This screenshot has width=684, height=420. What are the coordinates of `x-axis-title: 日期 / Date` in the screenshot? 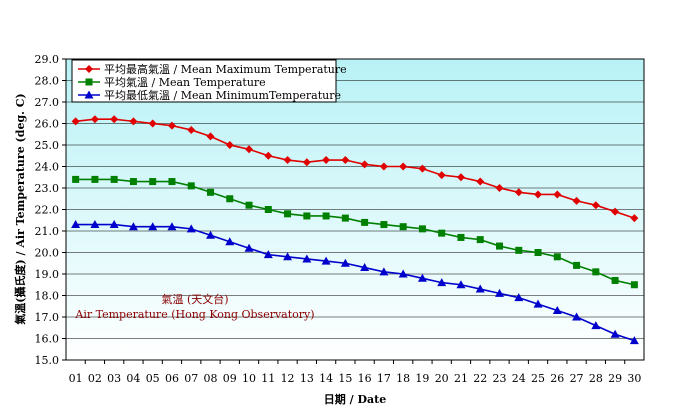 It's located at (355, 399).